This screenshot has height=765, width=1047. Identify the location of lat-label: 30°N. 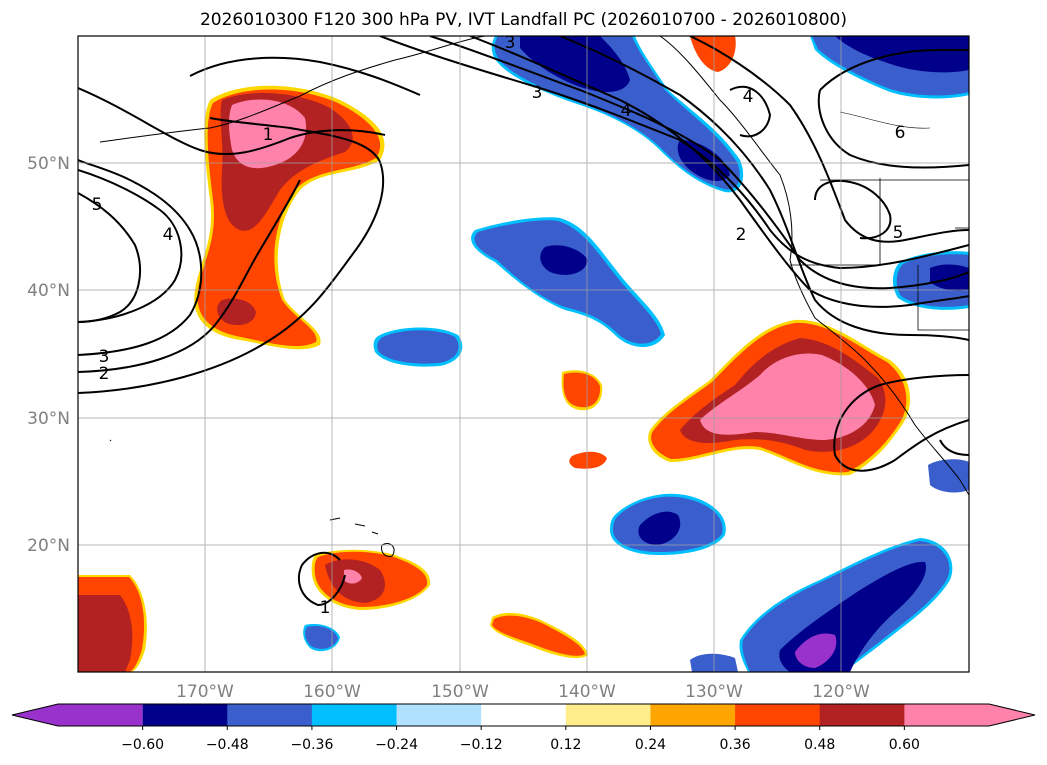
(48, 419).